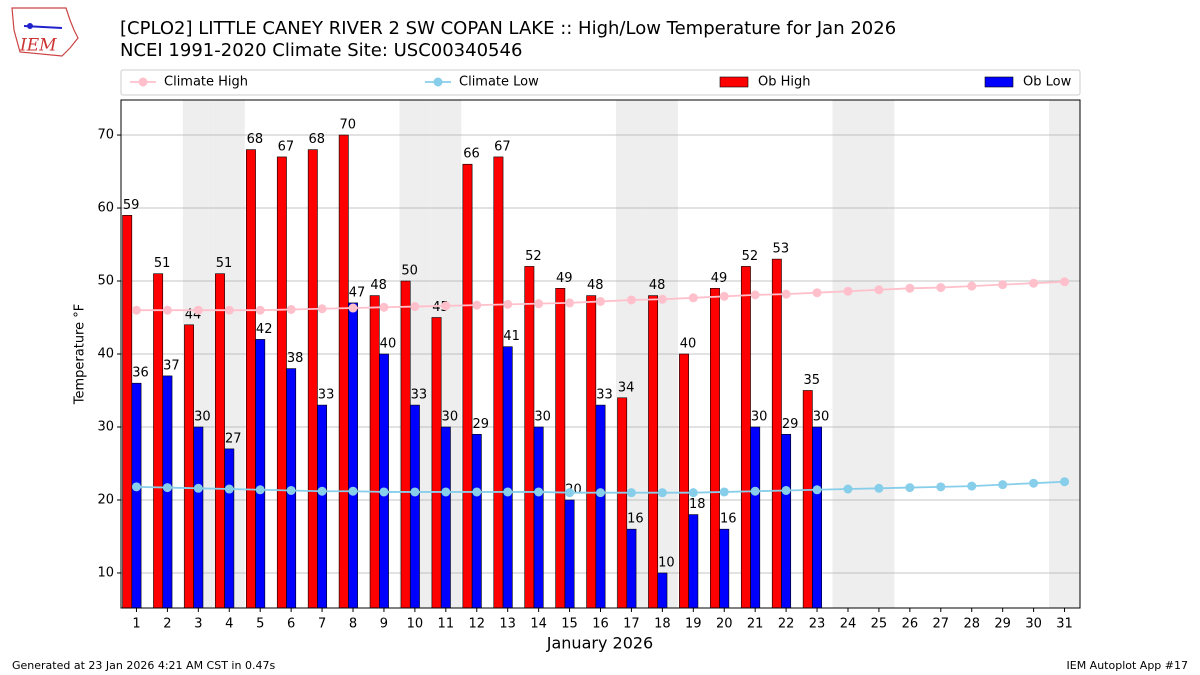 The image size is (1200, 675). I want to click on legend-box, so click(600, 82).